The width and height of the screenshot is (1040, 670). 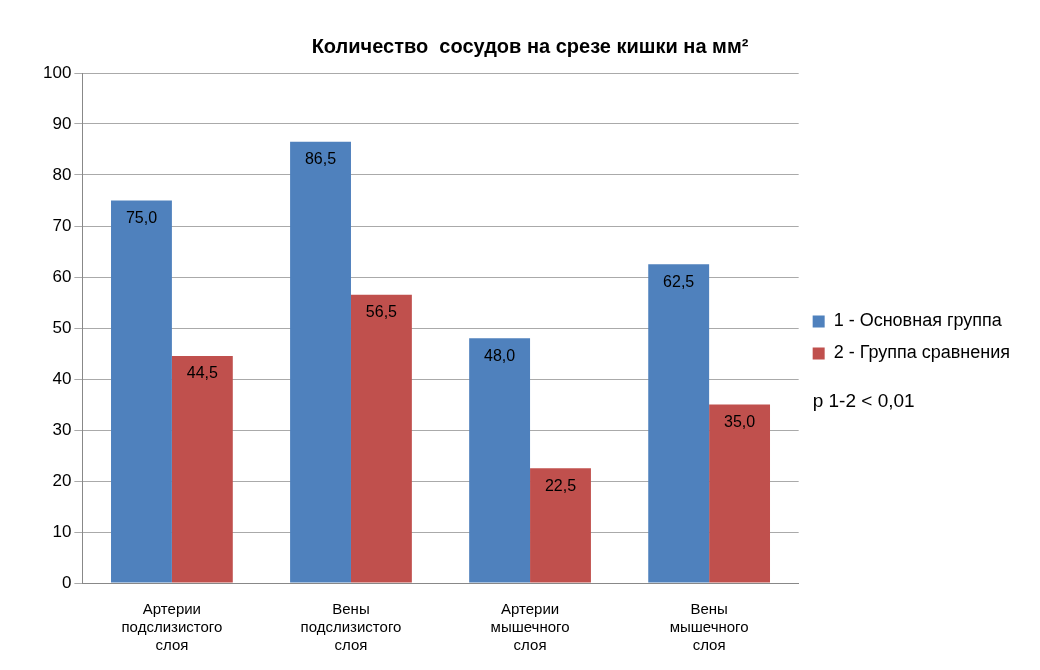 I want to click on y-tick-label: 40, so click(x=62, y=378).